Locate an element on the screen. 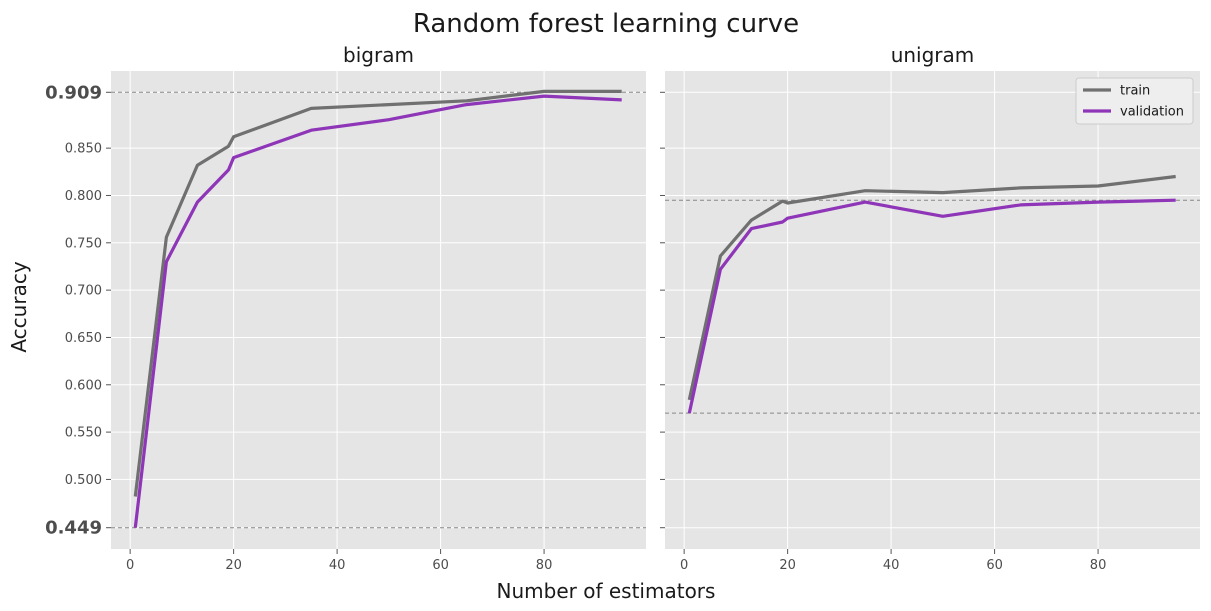  y-tick-label: 0.750 is located at coordinates (83, 243).